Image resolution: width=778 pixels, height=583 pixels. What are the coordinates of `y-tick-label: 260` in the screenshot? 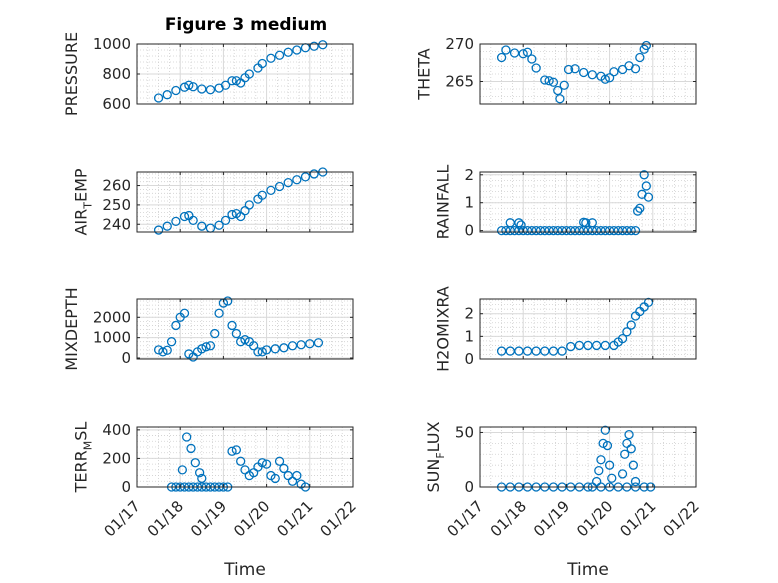 It's located at (116, 186).